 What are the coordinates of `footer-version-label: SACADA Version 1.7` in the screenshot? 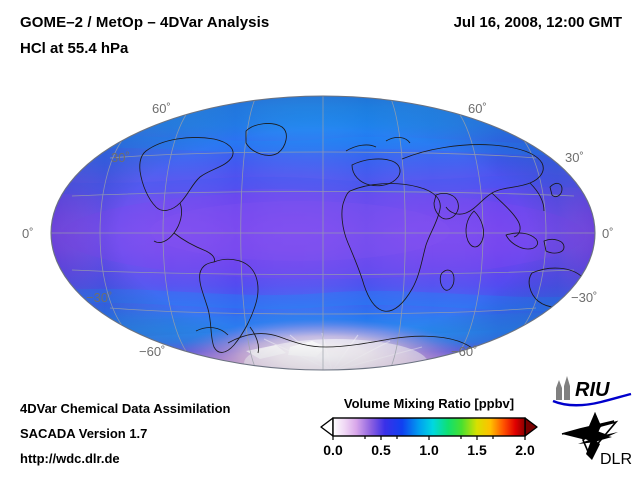 It's located at (84, 433).